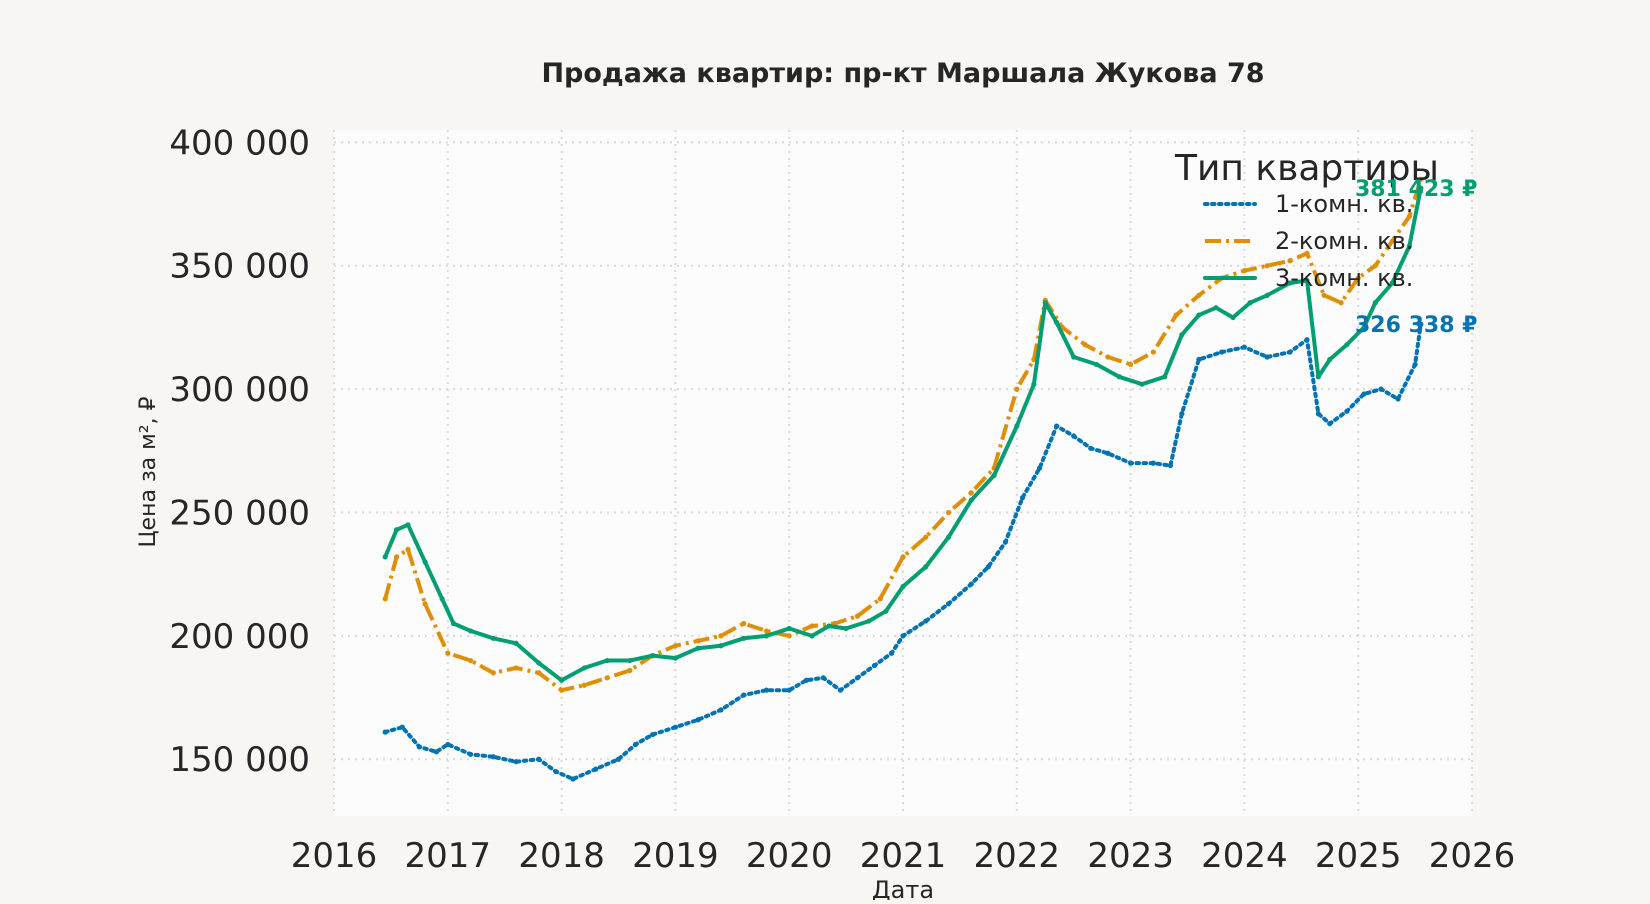  What do you see at coordinates (239, 267) in the screenshot?
I see `y-tick-label: 350 000` at bounding box center [239, 267].